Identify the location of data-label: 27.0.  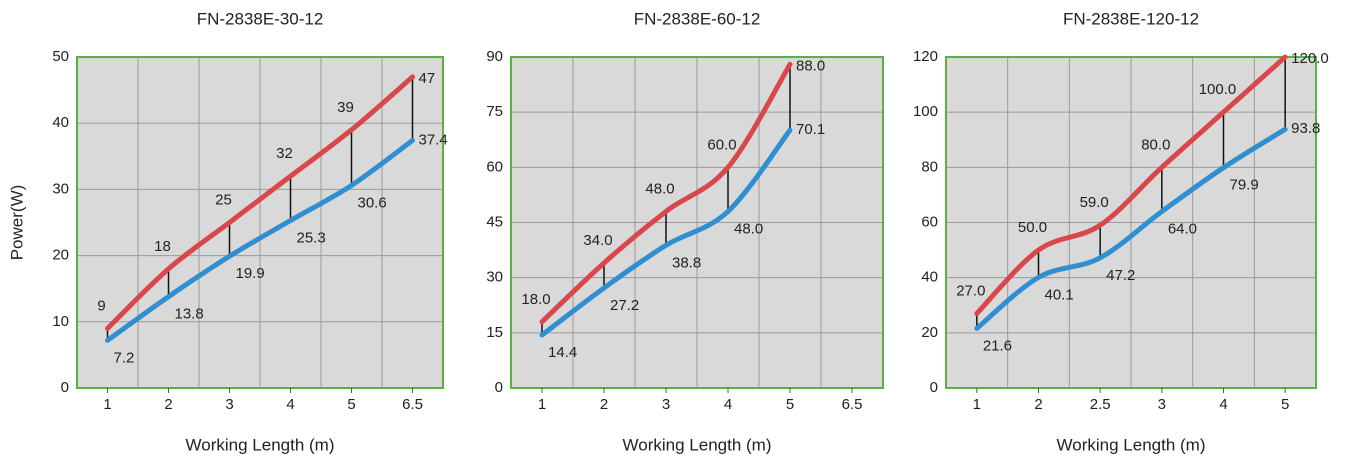
(970, 290).